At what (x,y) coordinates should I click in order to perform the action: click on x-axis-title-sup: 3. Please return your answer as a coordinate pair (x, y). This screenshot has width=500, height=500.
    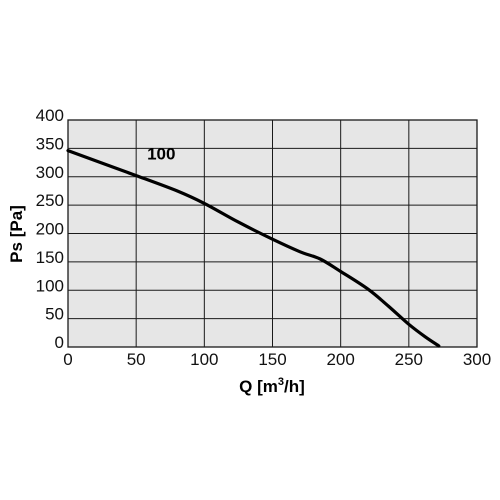
    Looking at the image, I should click on (281, 382).